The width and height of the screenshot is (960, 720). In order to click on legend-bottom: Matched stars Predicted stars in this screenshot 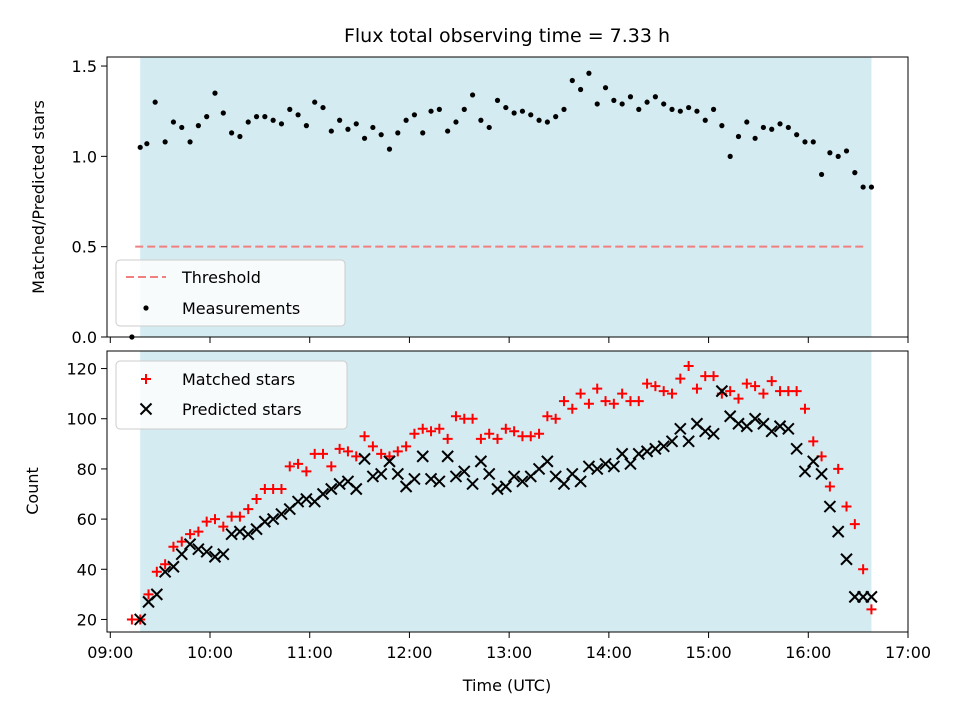, I will do `click(231, 395)`.